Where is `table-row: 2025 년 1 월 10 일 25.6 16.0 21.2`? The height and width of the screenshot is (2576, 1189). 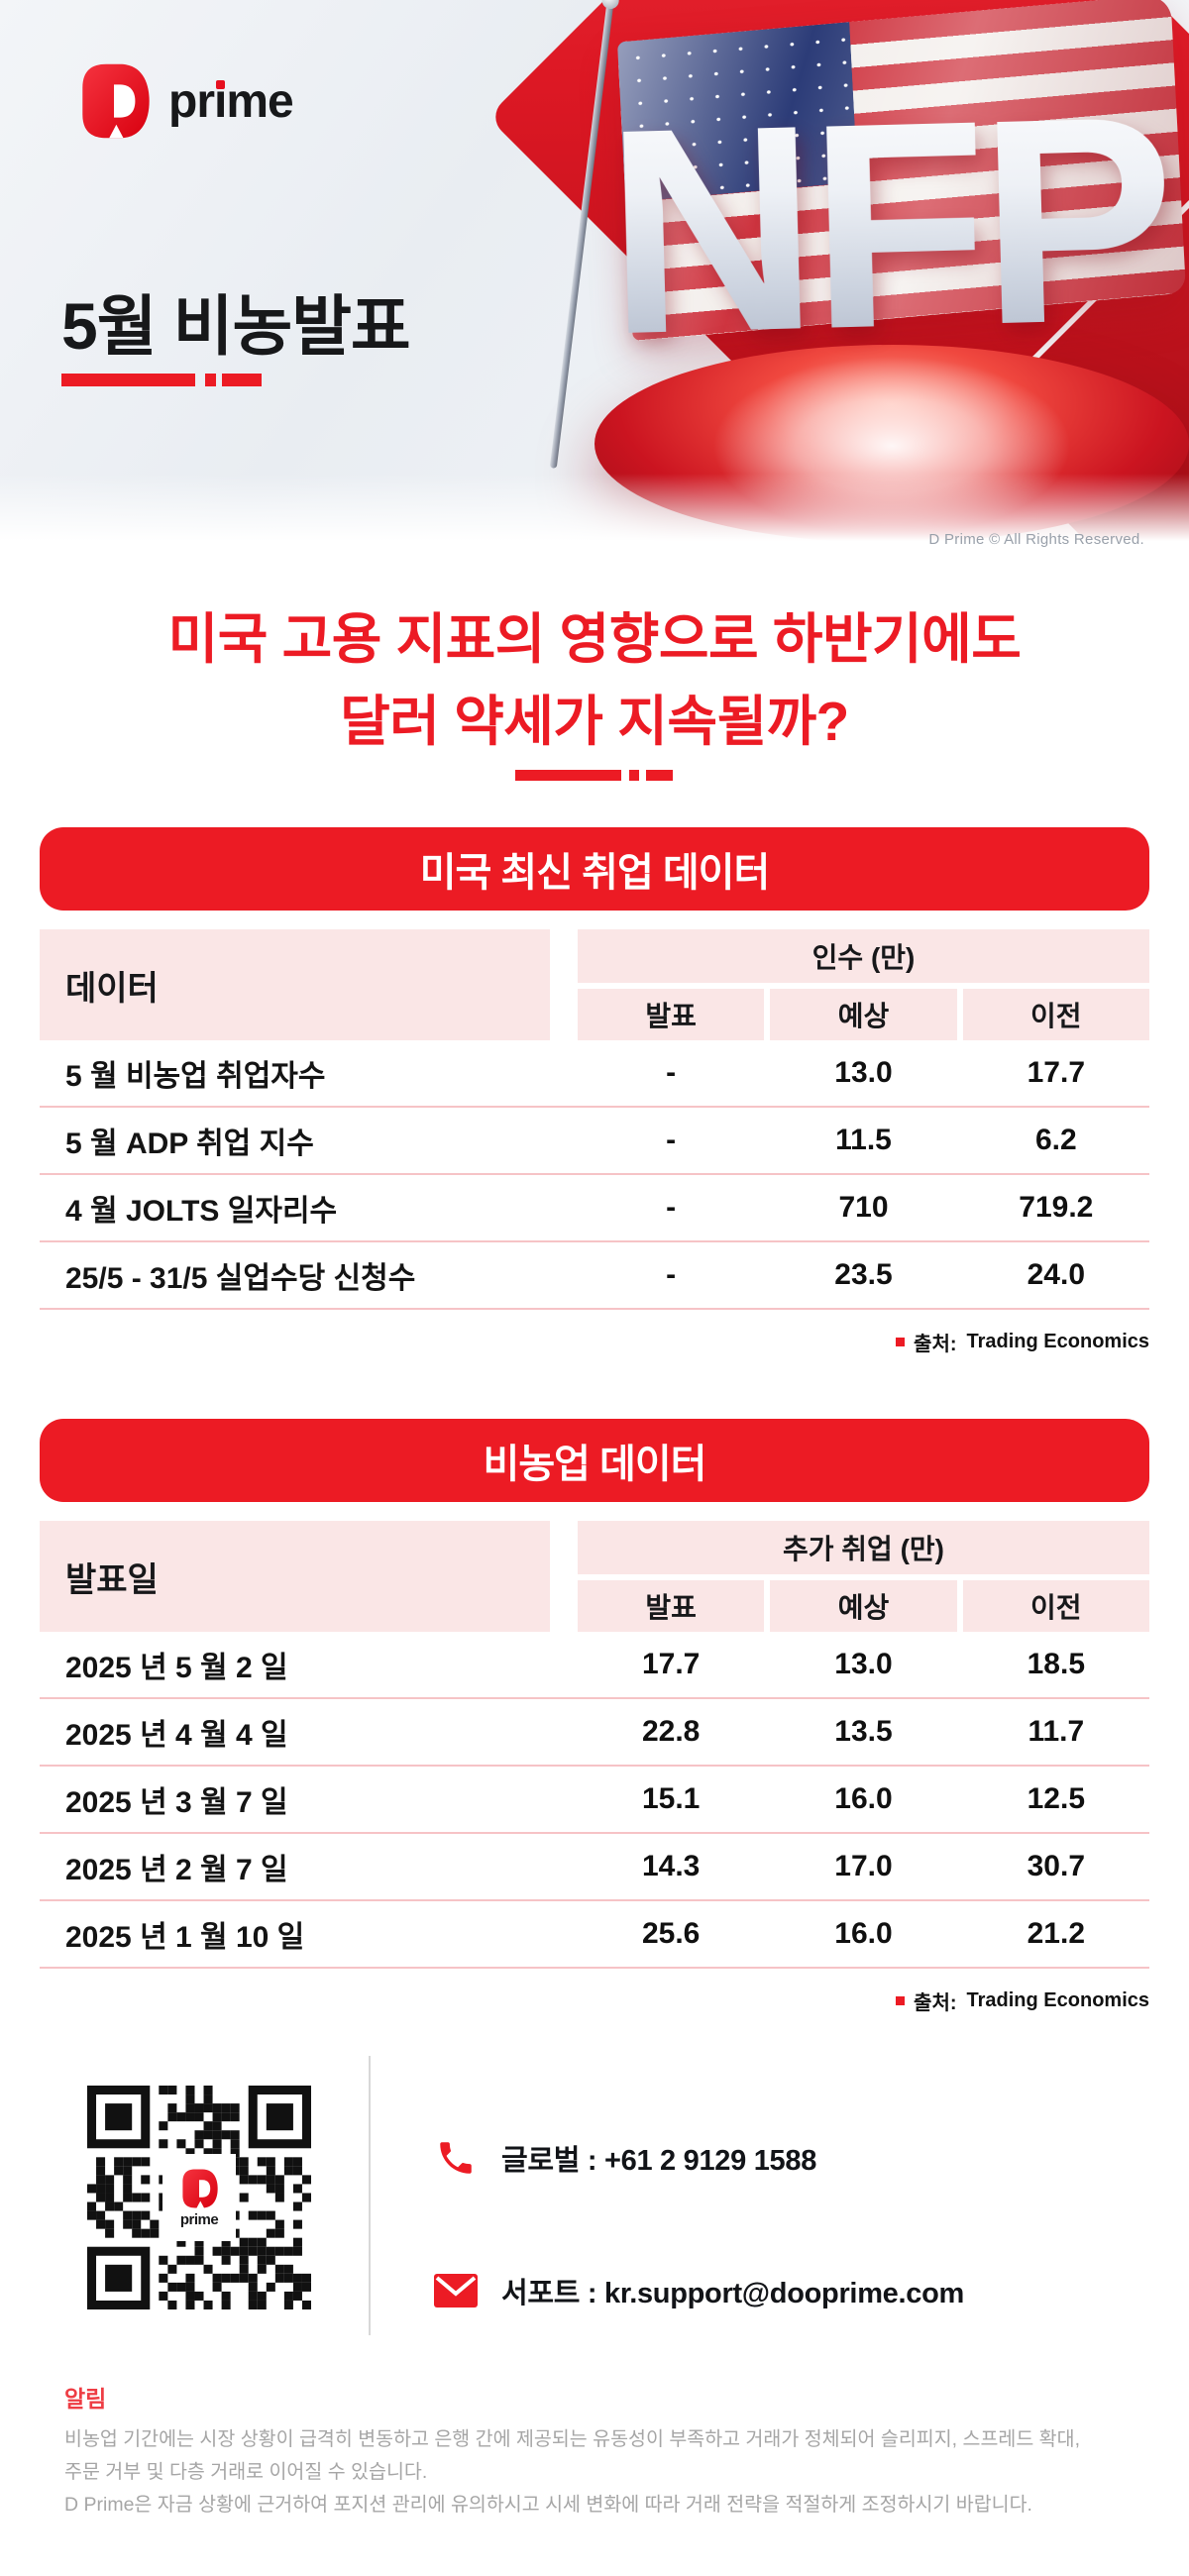
table-row: 2025 년 1 월 10 일 25.6 16.0 21.2 is located at coordinates (594, 1935).